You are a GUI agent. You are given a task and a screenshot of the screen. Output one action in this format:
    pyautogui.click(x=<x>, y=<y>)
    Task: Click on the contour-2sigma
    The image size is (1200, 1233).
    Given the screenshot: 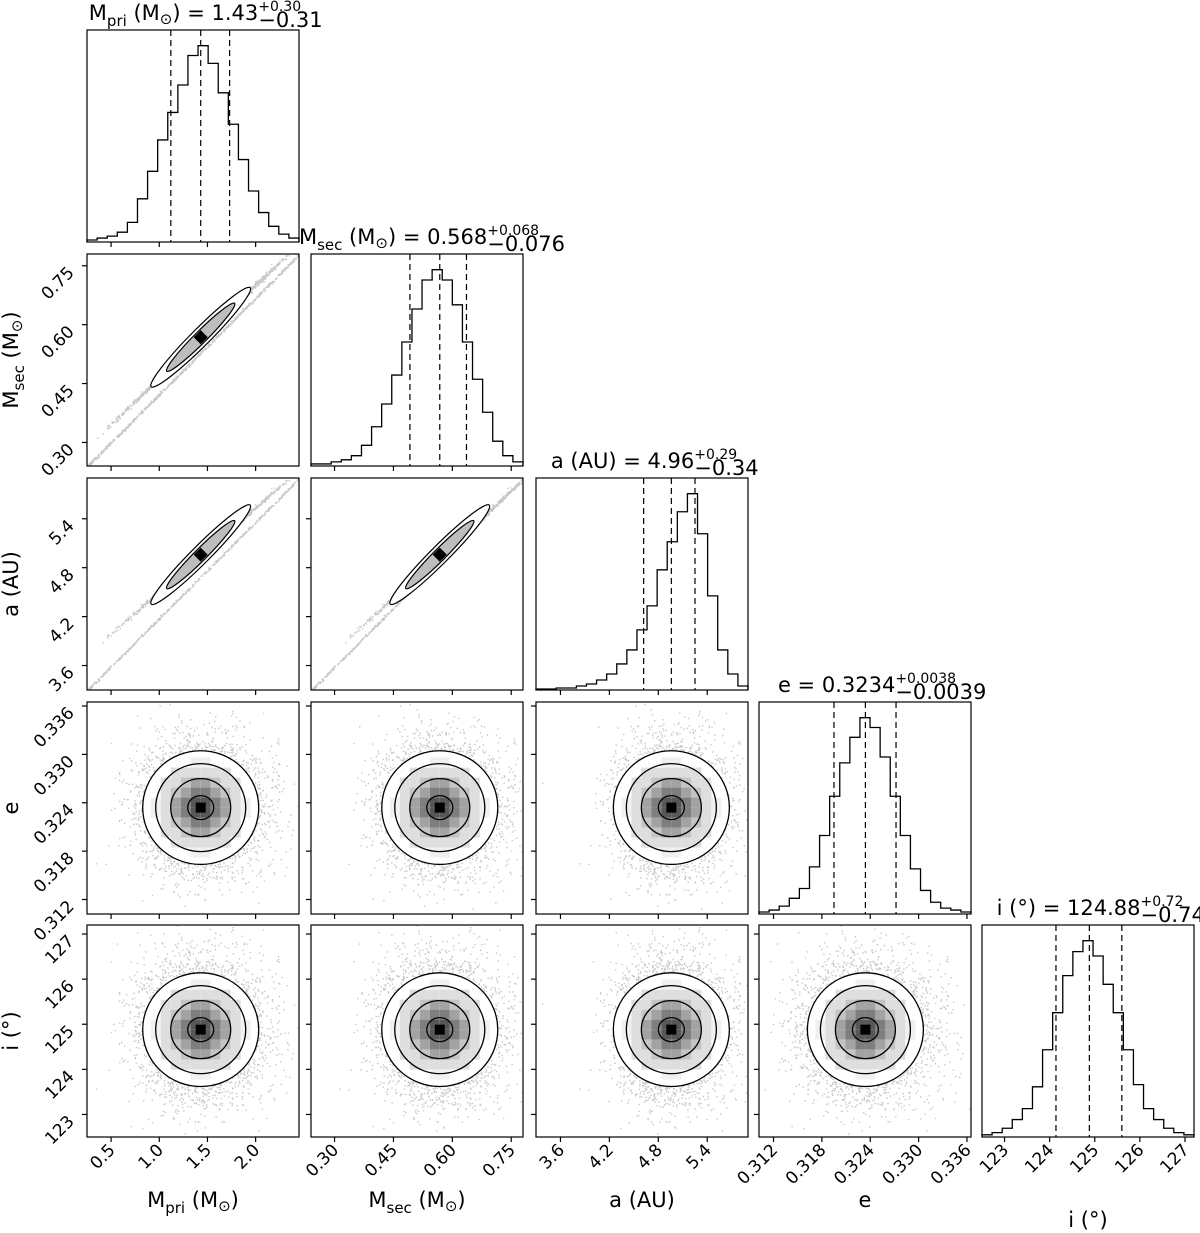 What is the action you would take?
    pyautogui.click(x=201, y=807)
    